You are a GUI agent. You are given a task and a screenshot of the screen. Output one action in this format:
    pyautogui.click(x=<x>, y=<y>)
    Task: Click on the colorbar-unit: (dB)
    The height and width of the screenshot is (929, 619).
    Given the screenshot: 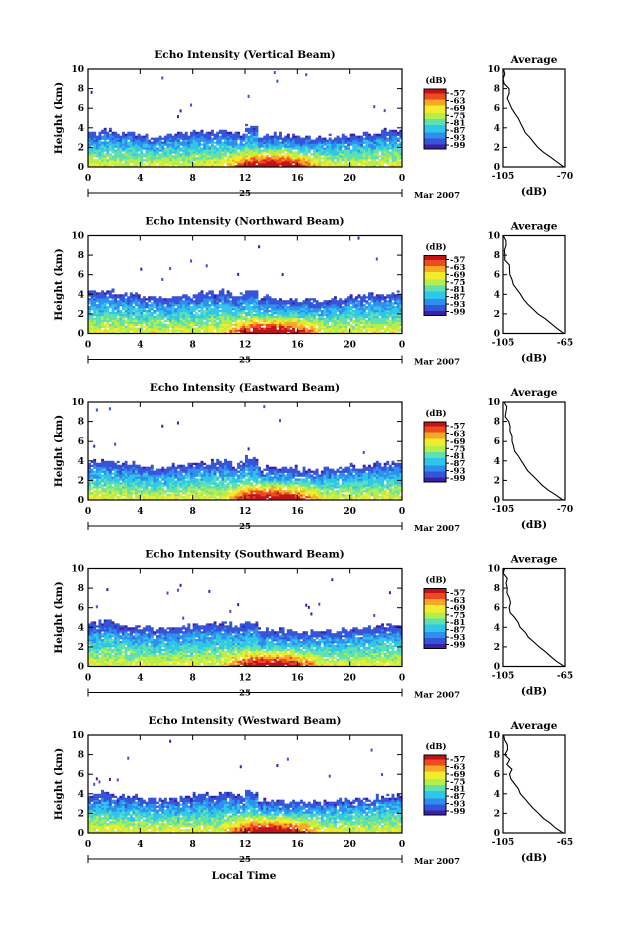 What is the action you would take?
    pyautogui.click(x=435, y=247)
    